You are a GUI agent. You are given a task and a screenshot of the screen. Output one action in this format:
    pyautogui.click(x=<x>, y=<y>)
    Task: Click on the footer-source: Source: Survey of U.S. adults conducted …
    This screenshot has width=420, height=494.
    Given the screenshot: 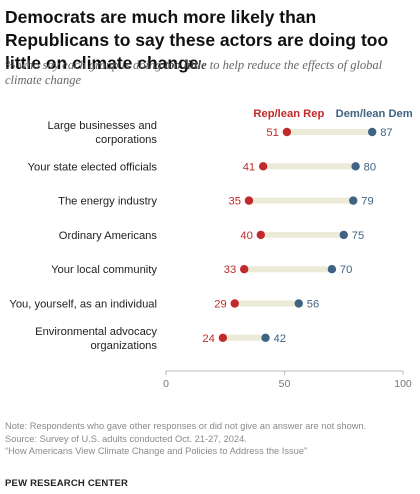 What is the action you would take?
    pyautogui.click(x=126, y=438)
    